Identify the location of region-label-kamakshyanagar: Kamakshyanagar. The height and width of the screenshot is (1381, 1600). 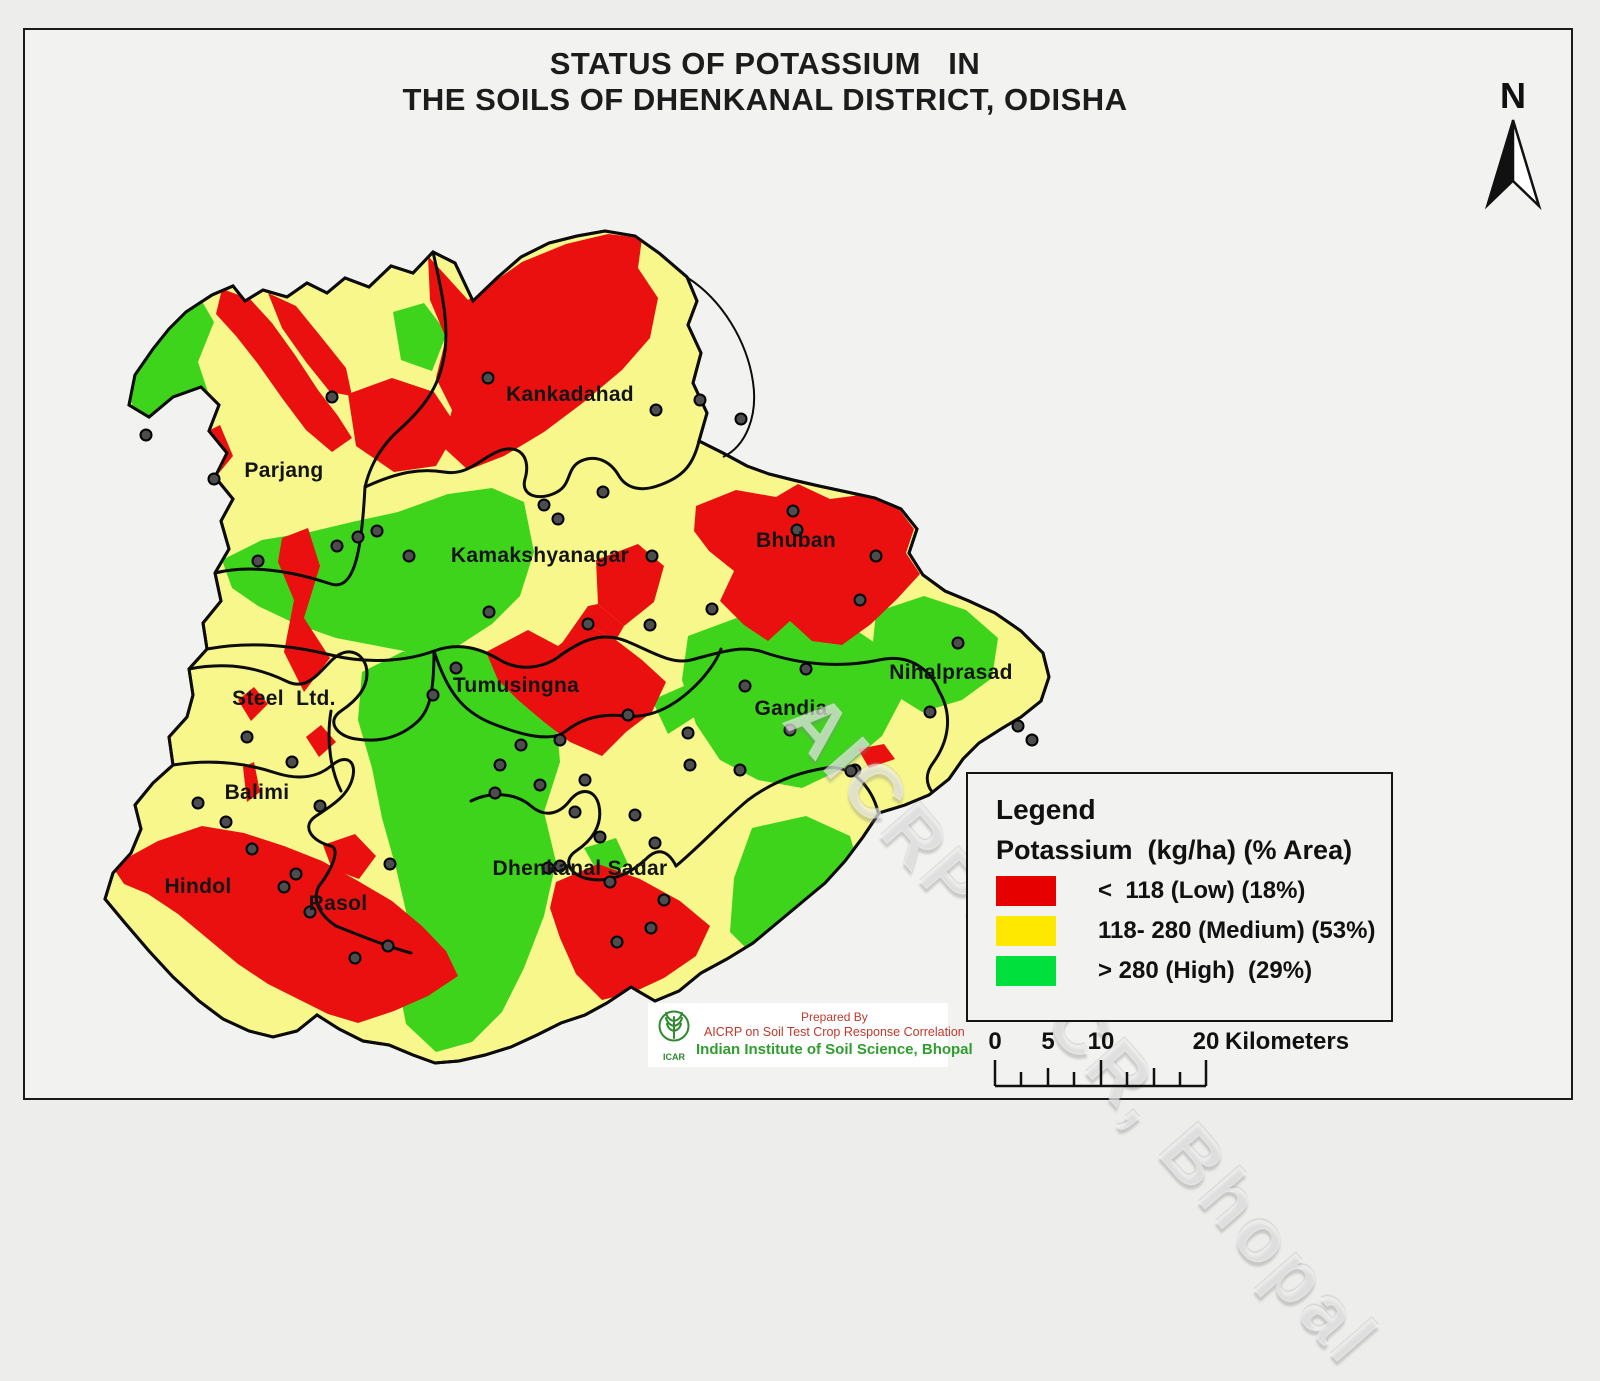
(540, 555).